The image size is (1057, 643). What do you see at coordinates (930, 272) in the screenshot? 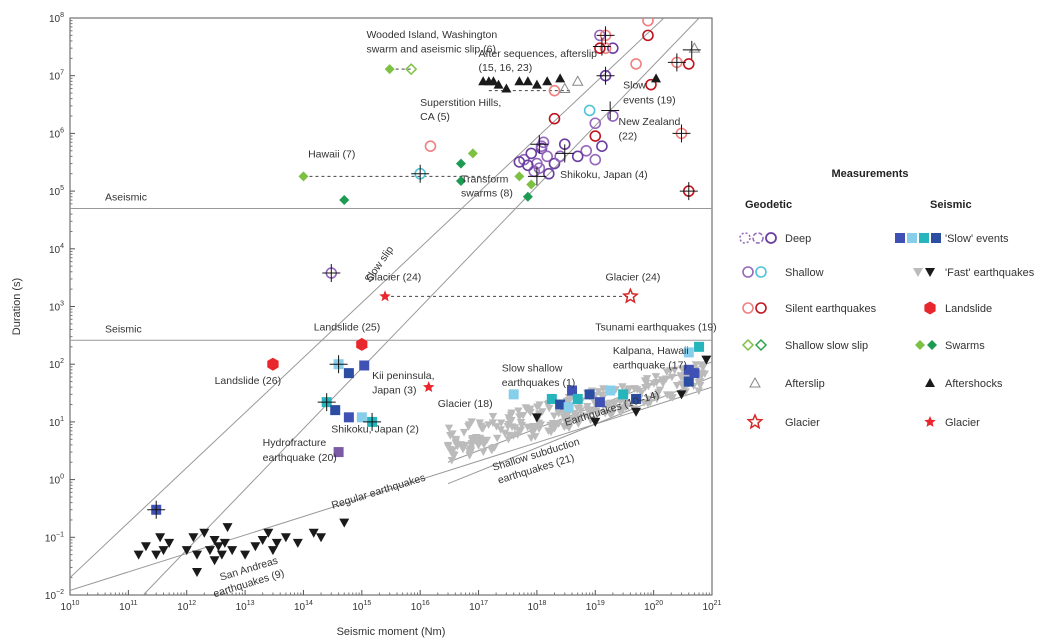
I see `legend-fast-eq-icon` at bounding box center [930, 272].